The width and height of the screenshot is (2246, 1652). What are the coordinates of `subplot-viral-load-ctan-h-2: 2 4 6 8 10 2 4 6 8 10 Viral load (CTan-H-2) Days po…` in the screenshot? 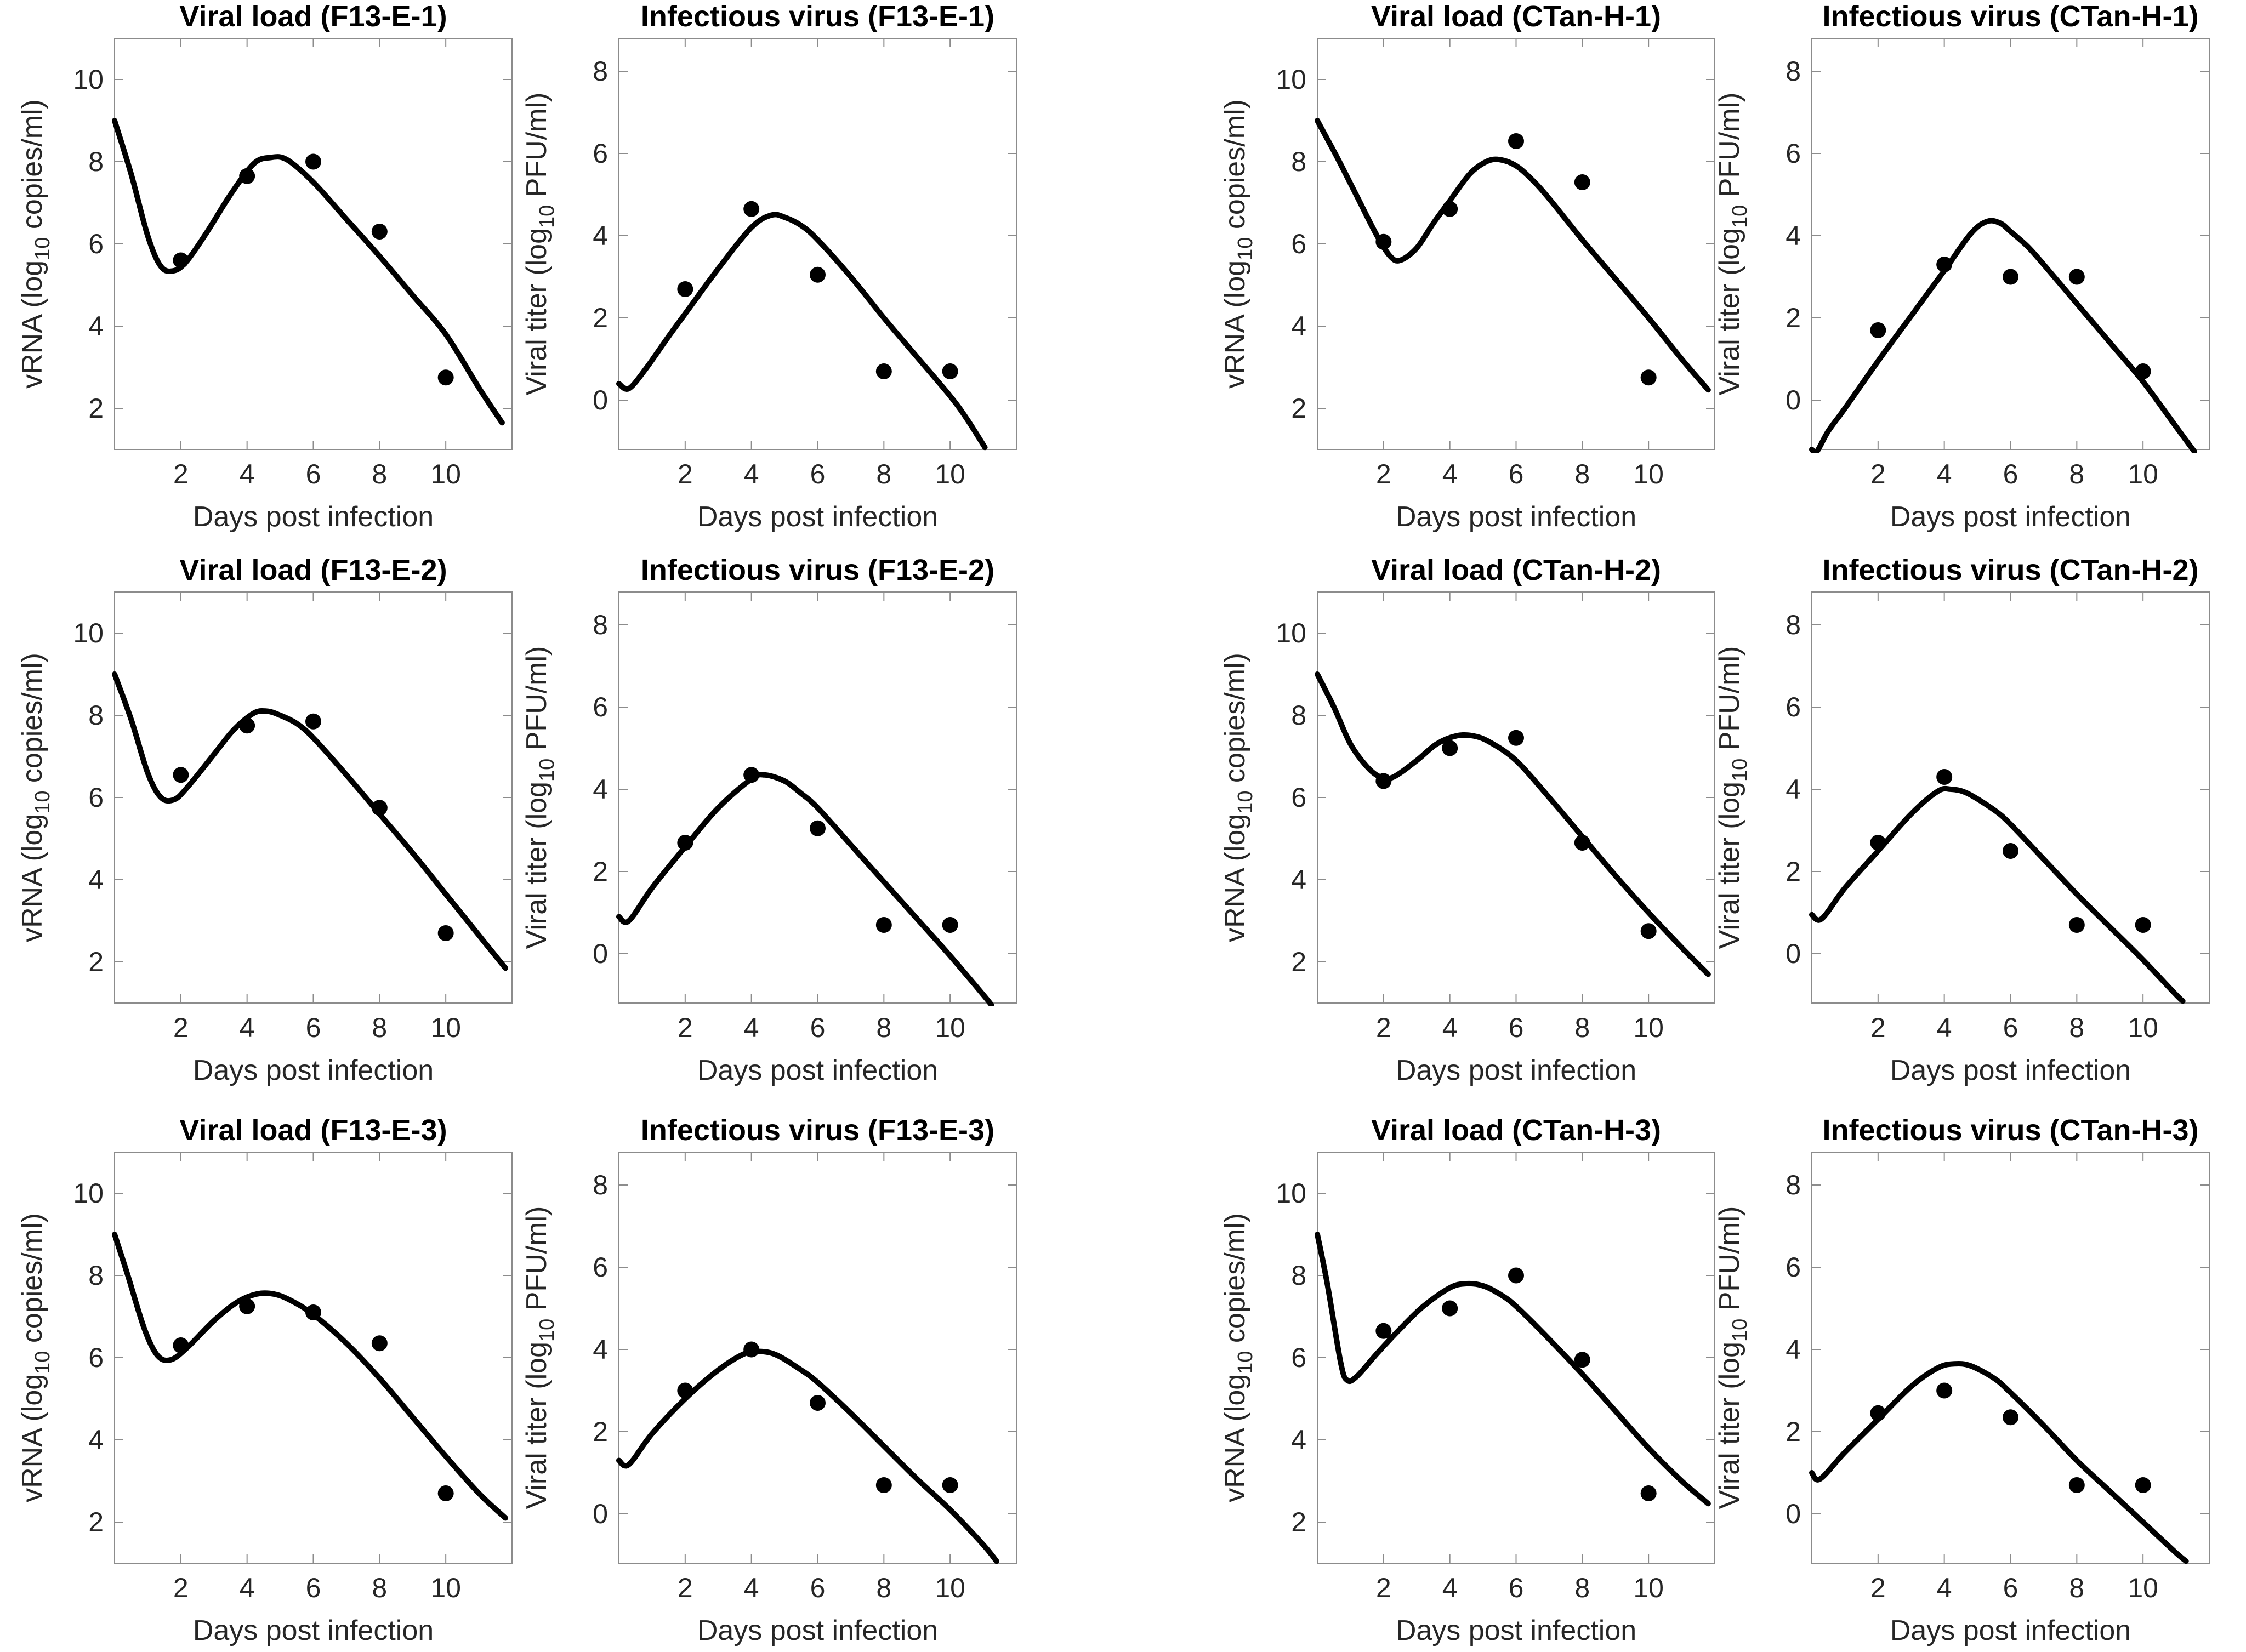 It's located at (1467, 820).